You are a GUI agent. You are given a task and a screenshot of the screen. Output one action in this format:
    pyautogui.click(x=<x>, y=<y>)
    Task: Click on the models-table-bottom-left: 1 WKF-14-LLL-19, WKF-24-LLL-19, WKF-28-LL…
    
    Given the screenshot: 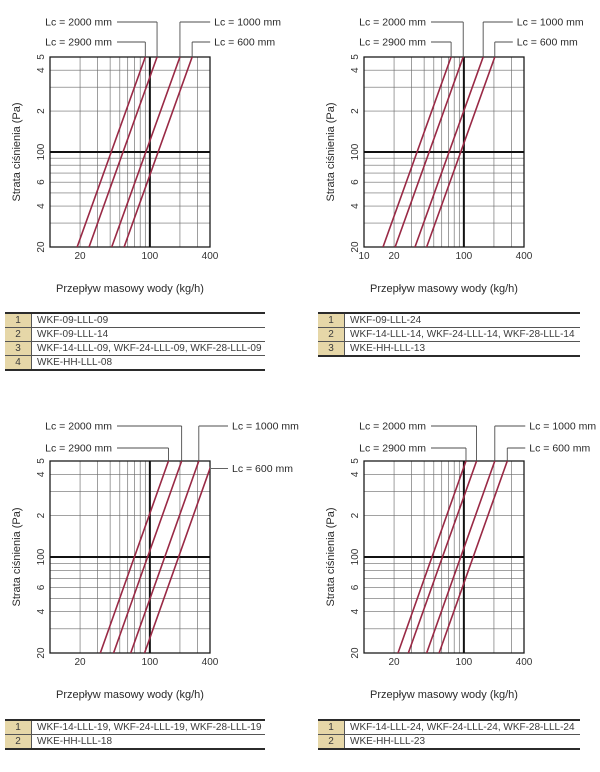 What is the action you would take?
    pyautogui.click(x=135, y=734)
    